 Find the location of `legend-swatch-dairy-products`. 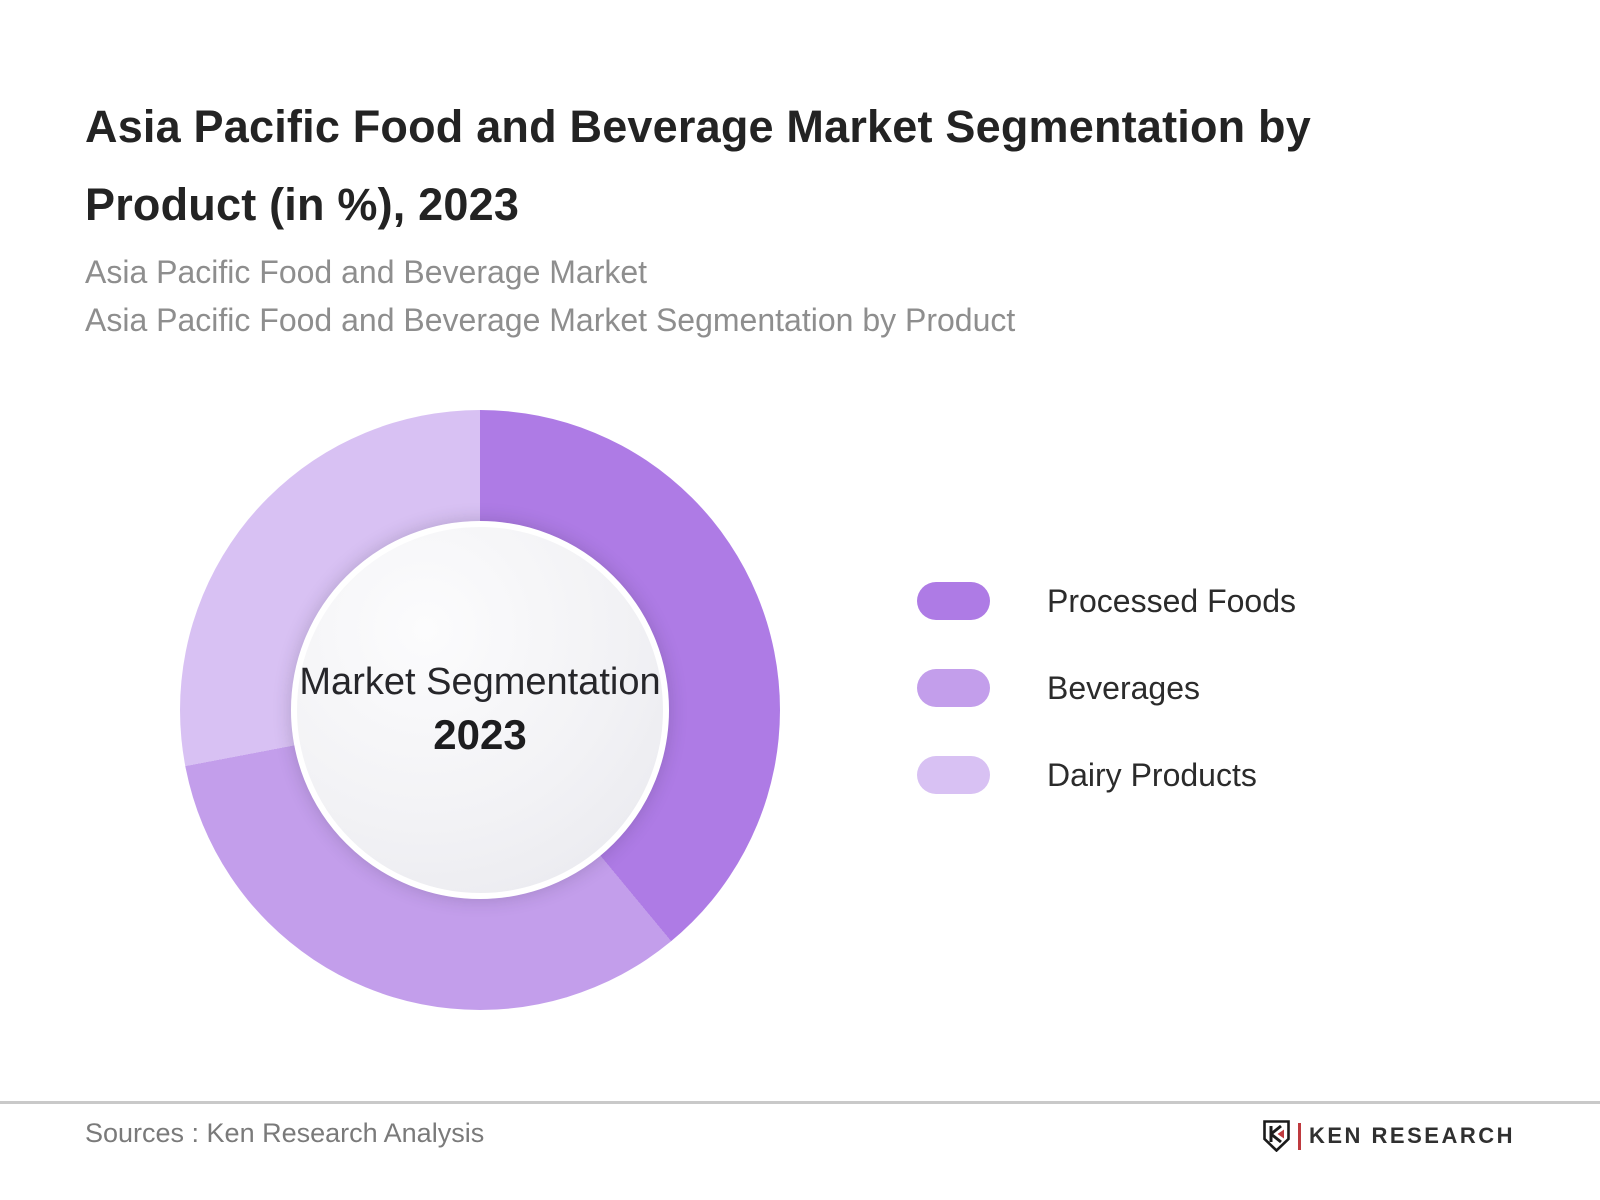

legend-swatch-dairy-products is located at coordinates (953, 775).